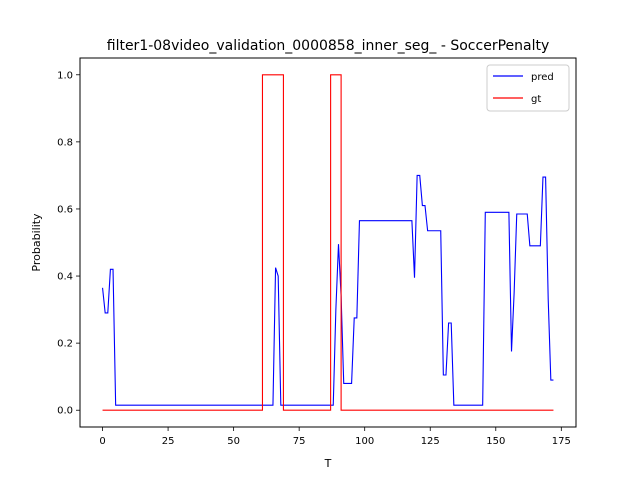 The image size is (640, 480). Describe the element at coordinates (102, 441) in the screenshot. I see `x-tick-label: 0` at that location.